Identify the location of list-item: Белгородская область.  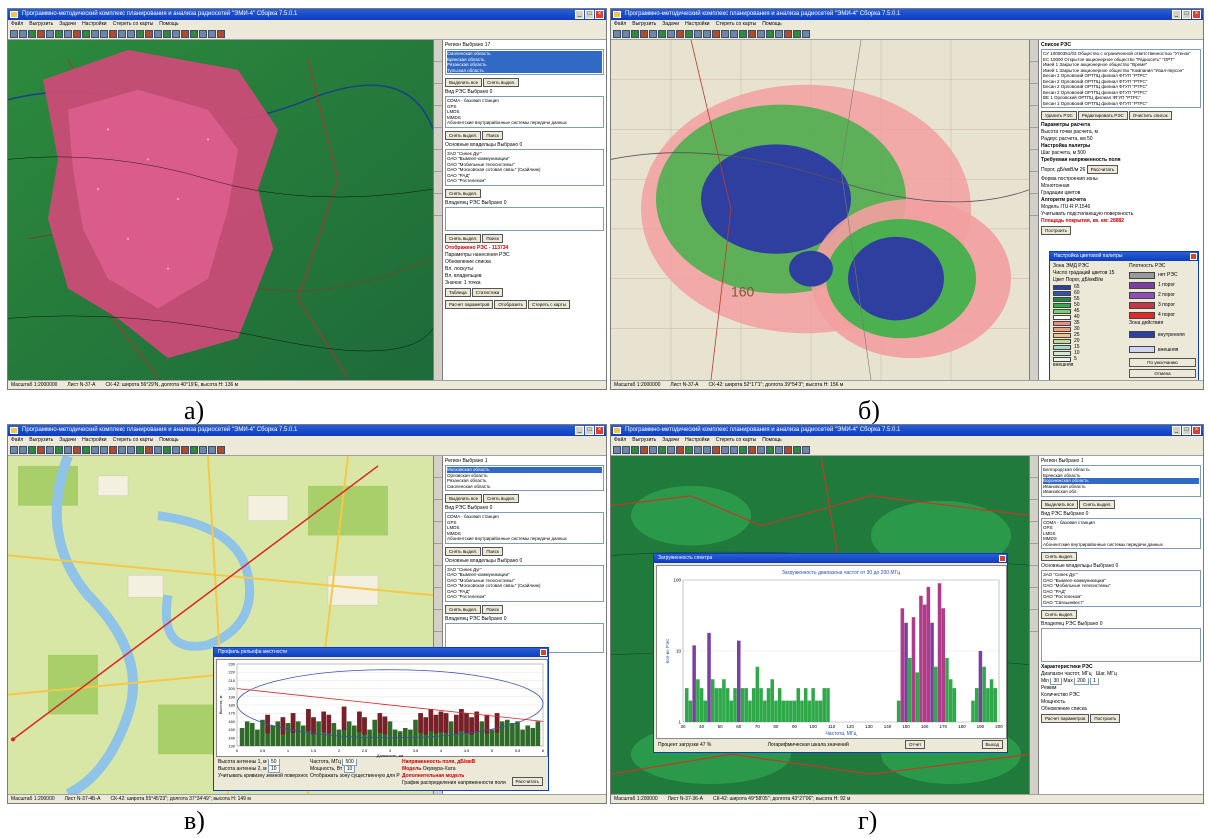
(1066, 469).